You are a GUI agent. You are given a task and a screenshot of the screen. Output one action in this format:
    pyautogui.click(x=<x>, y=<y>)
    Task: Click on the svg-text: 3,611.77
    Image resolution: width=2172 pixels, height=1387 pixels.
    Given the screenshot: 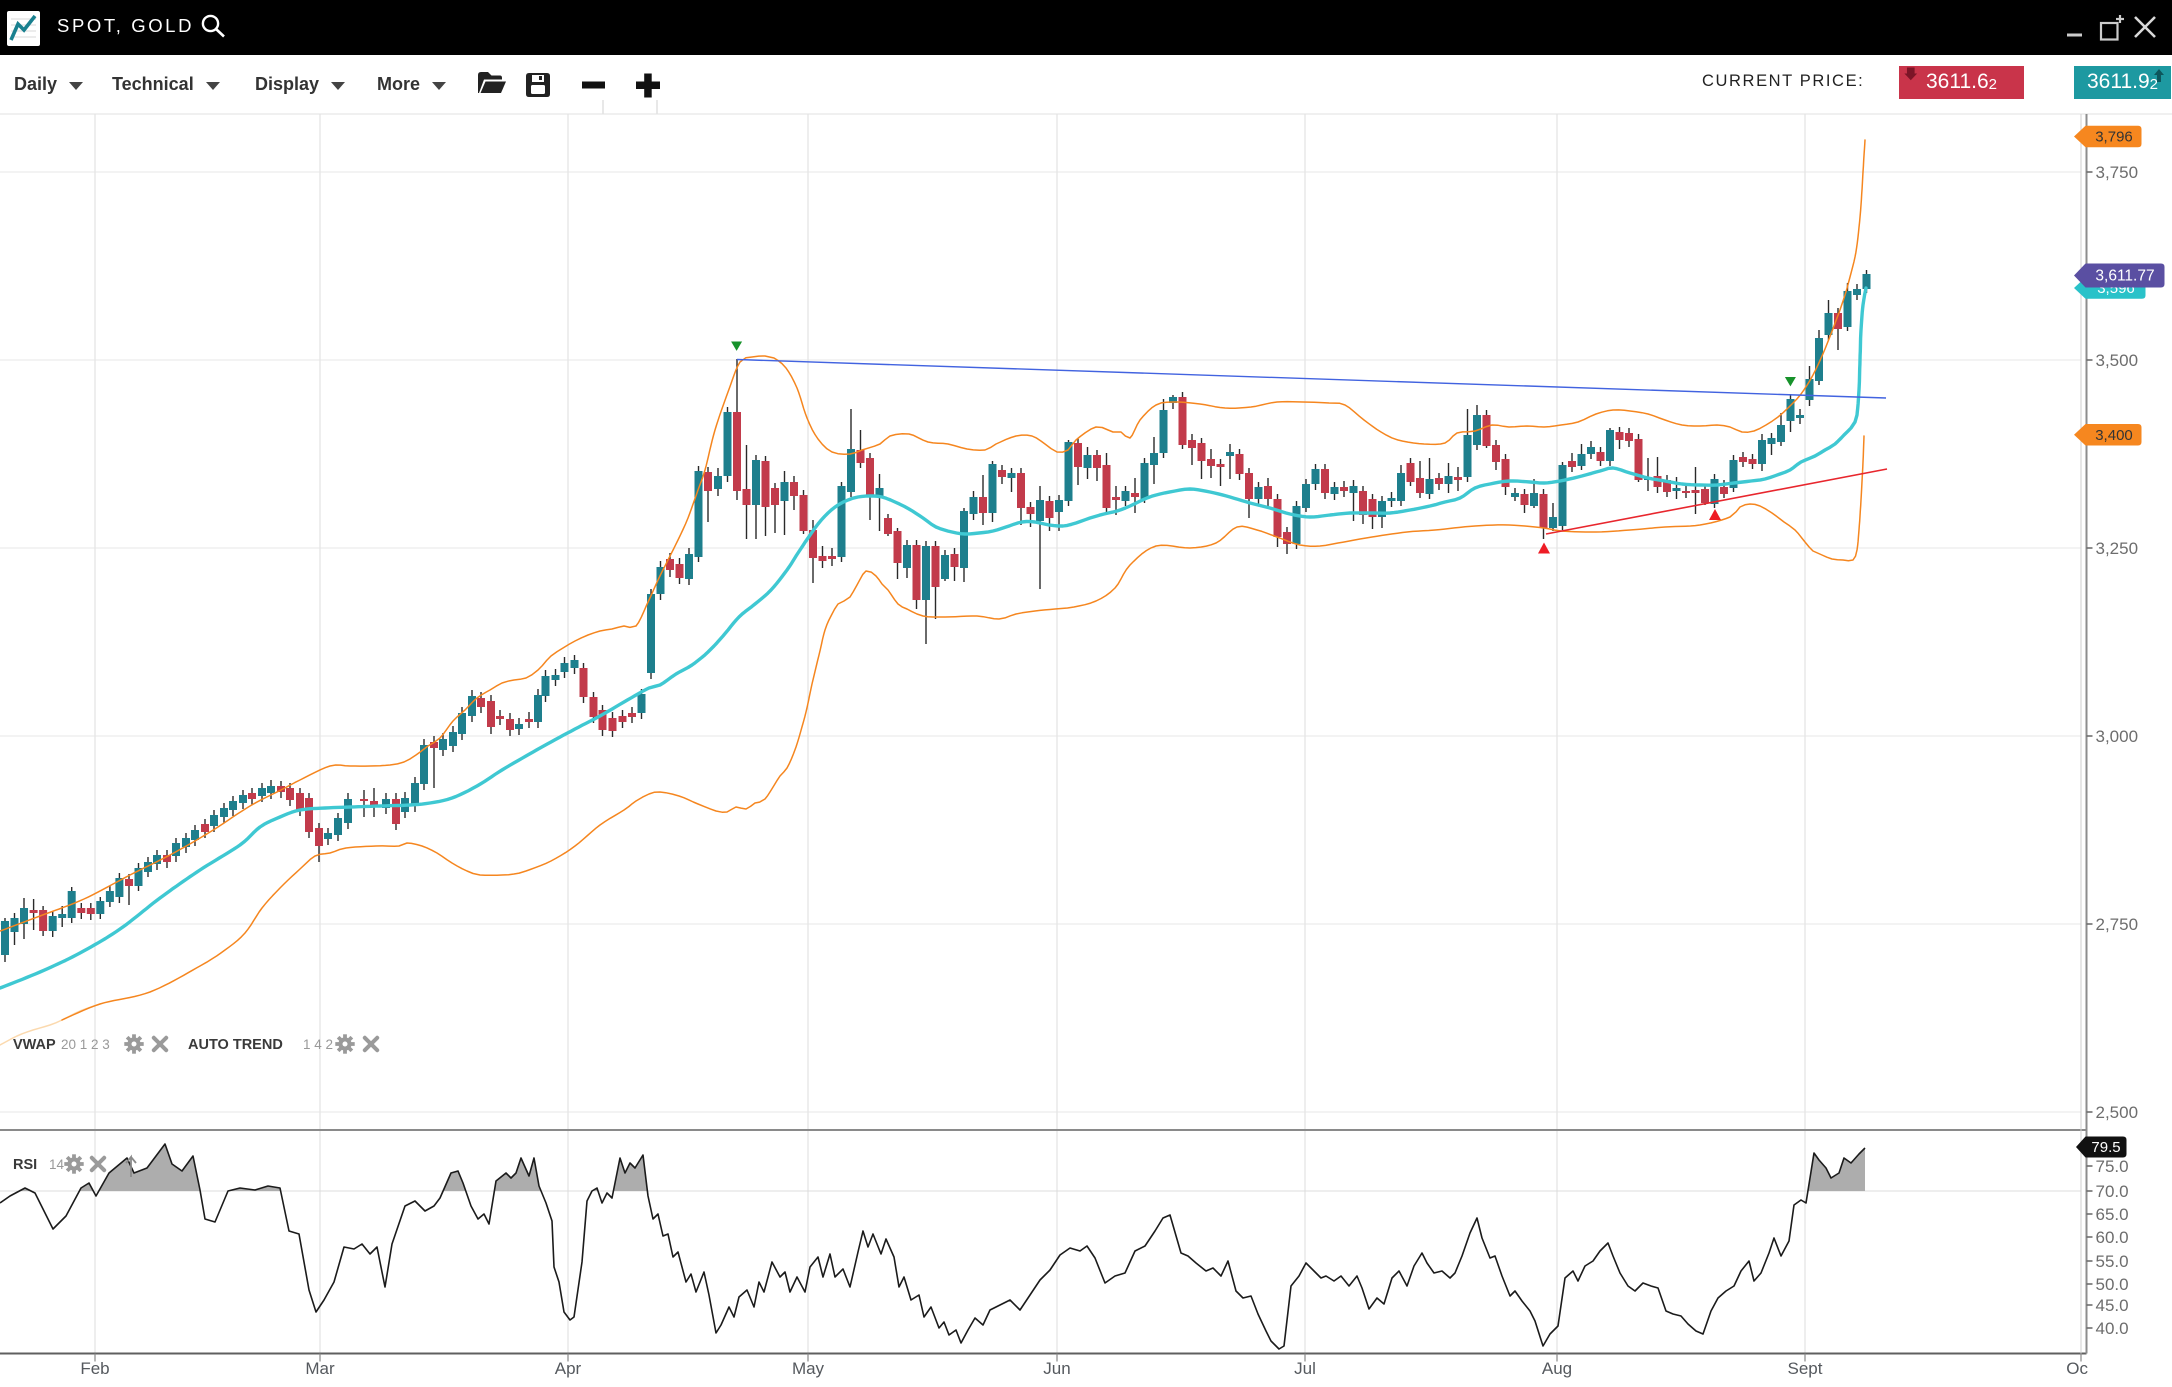 What is the action you would take?
    pyautogui.click(x=2124, y=276)
    